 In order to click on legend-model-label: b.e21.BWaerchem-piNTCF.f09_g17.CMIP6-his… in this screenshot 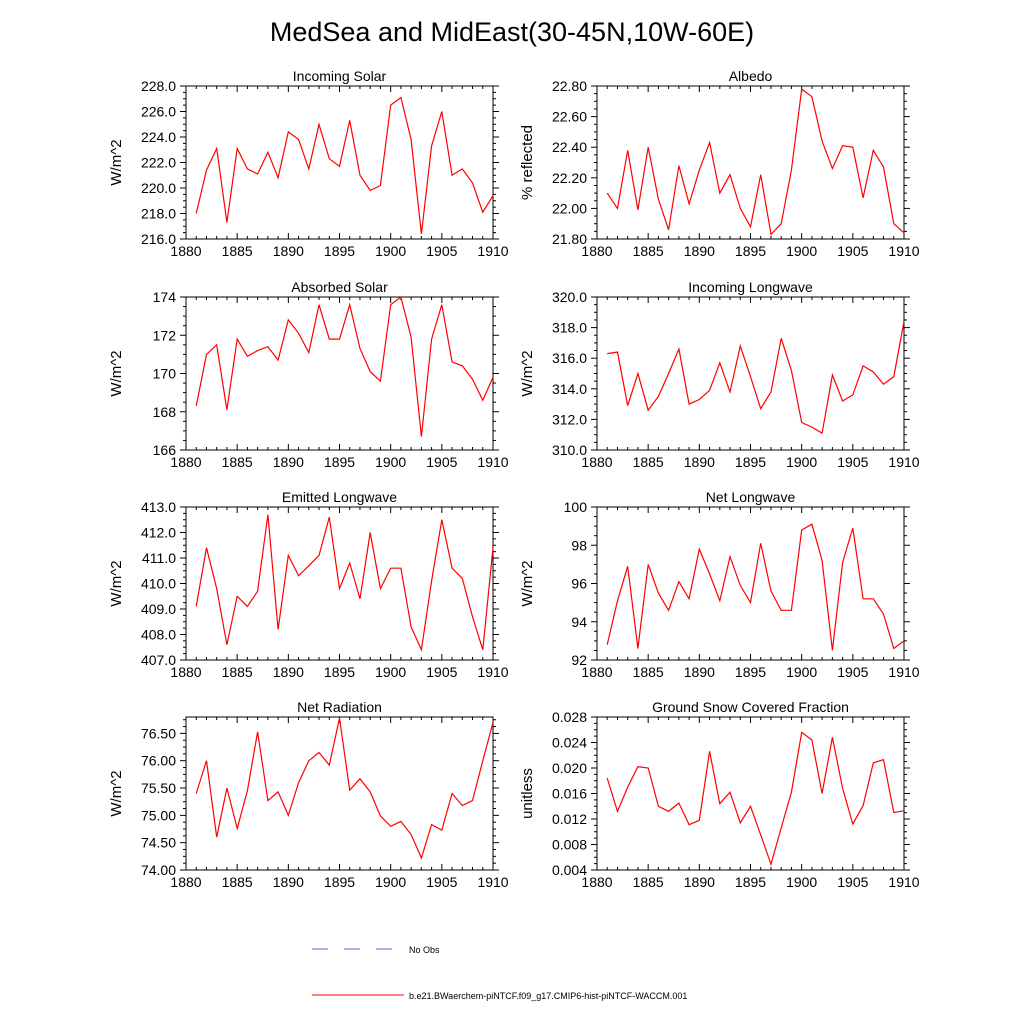, I will do `click(548, 996)`.